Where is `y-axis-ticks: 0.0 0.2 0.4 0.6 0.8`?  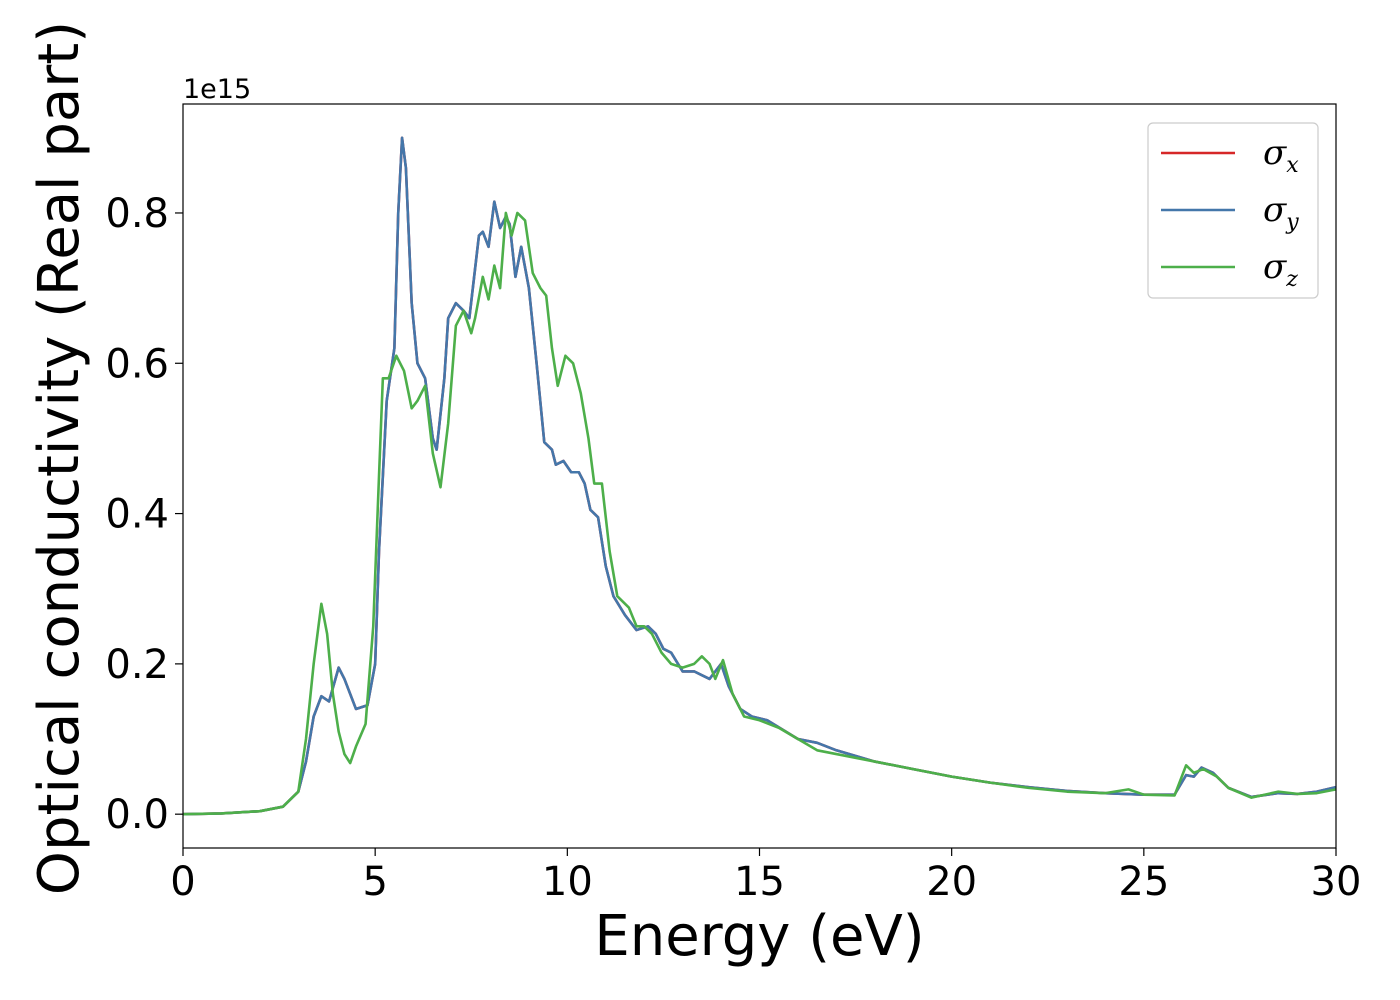 y-axis-ticks: 0.0 0.2 0.4 0.6 0.8 is located at coordinates (144, 514).